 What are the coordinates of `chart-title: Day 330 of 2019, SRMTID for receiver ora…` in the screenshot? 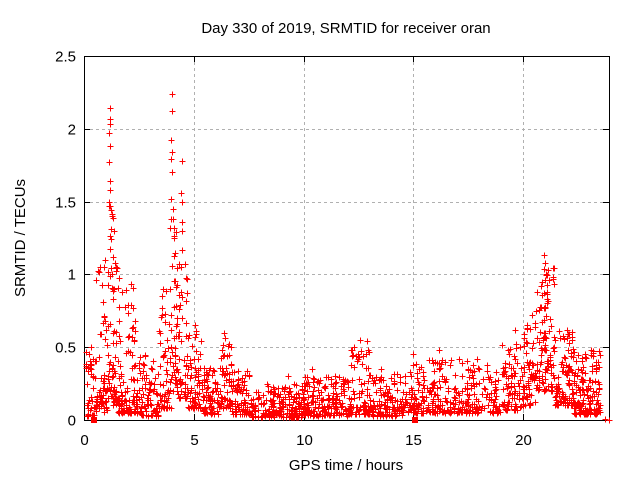 It's located at (345, 28).